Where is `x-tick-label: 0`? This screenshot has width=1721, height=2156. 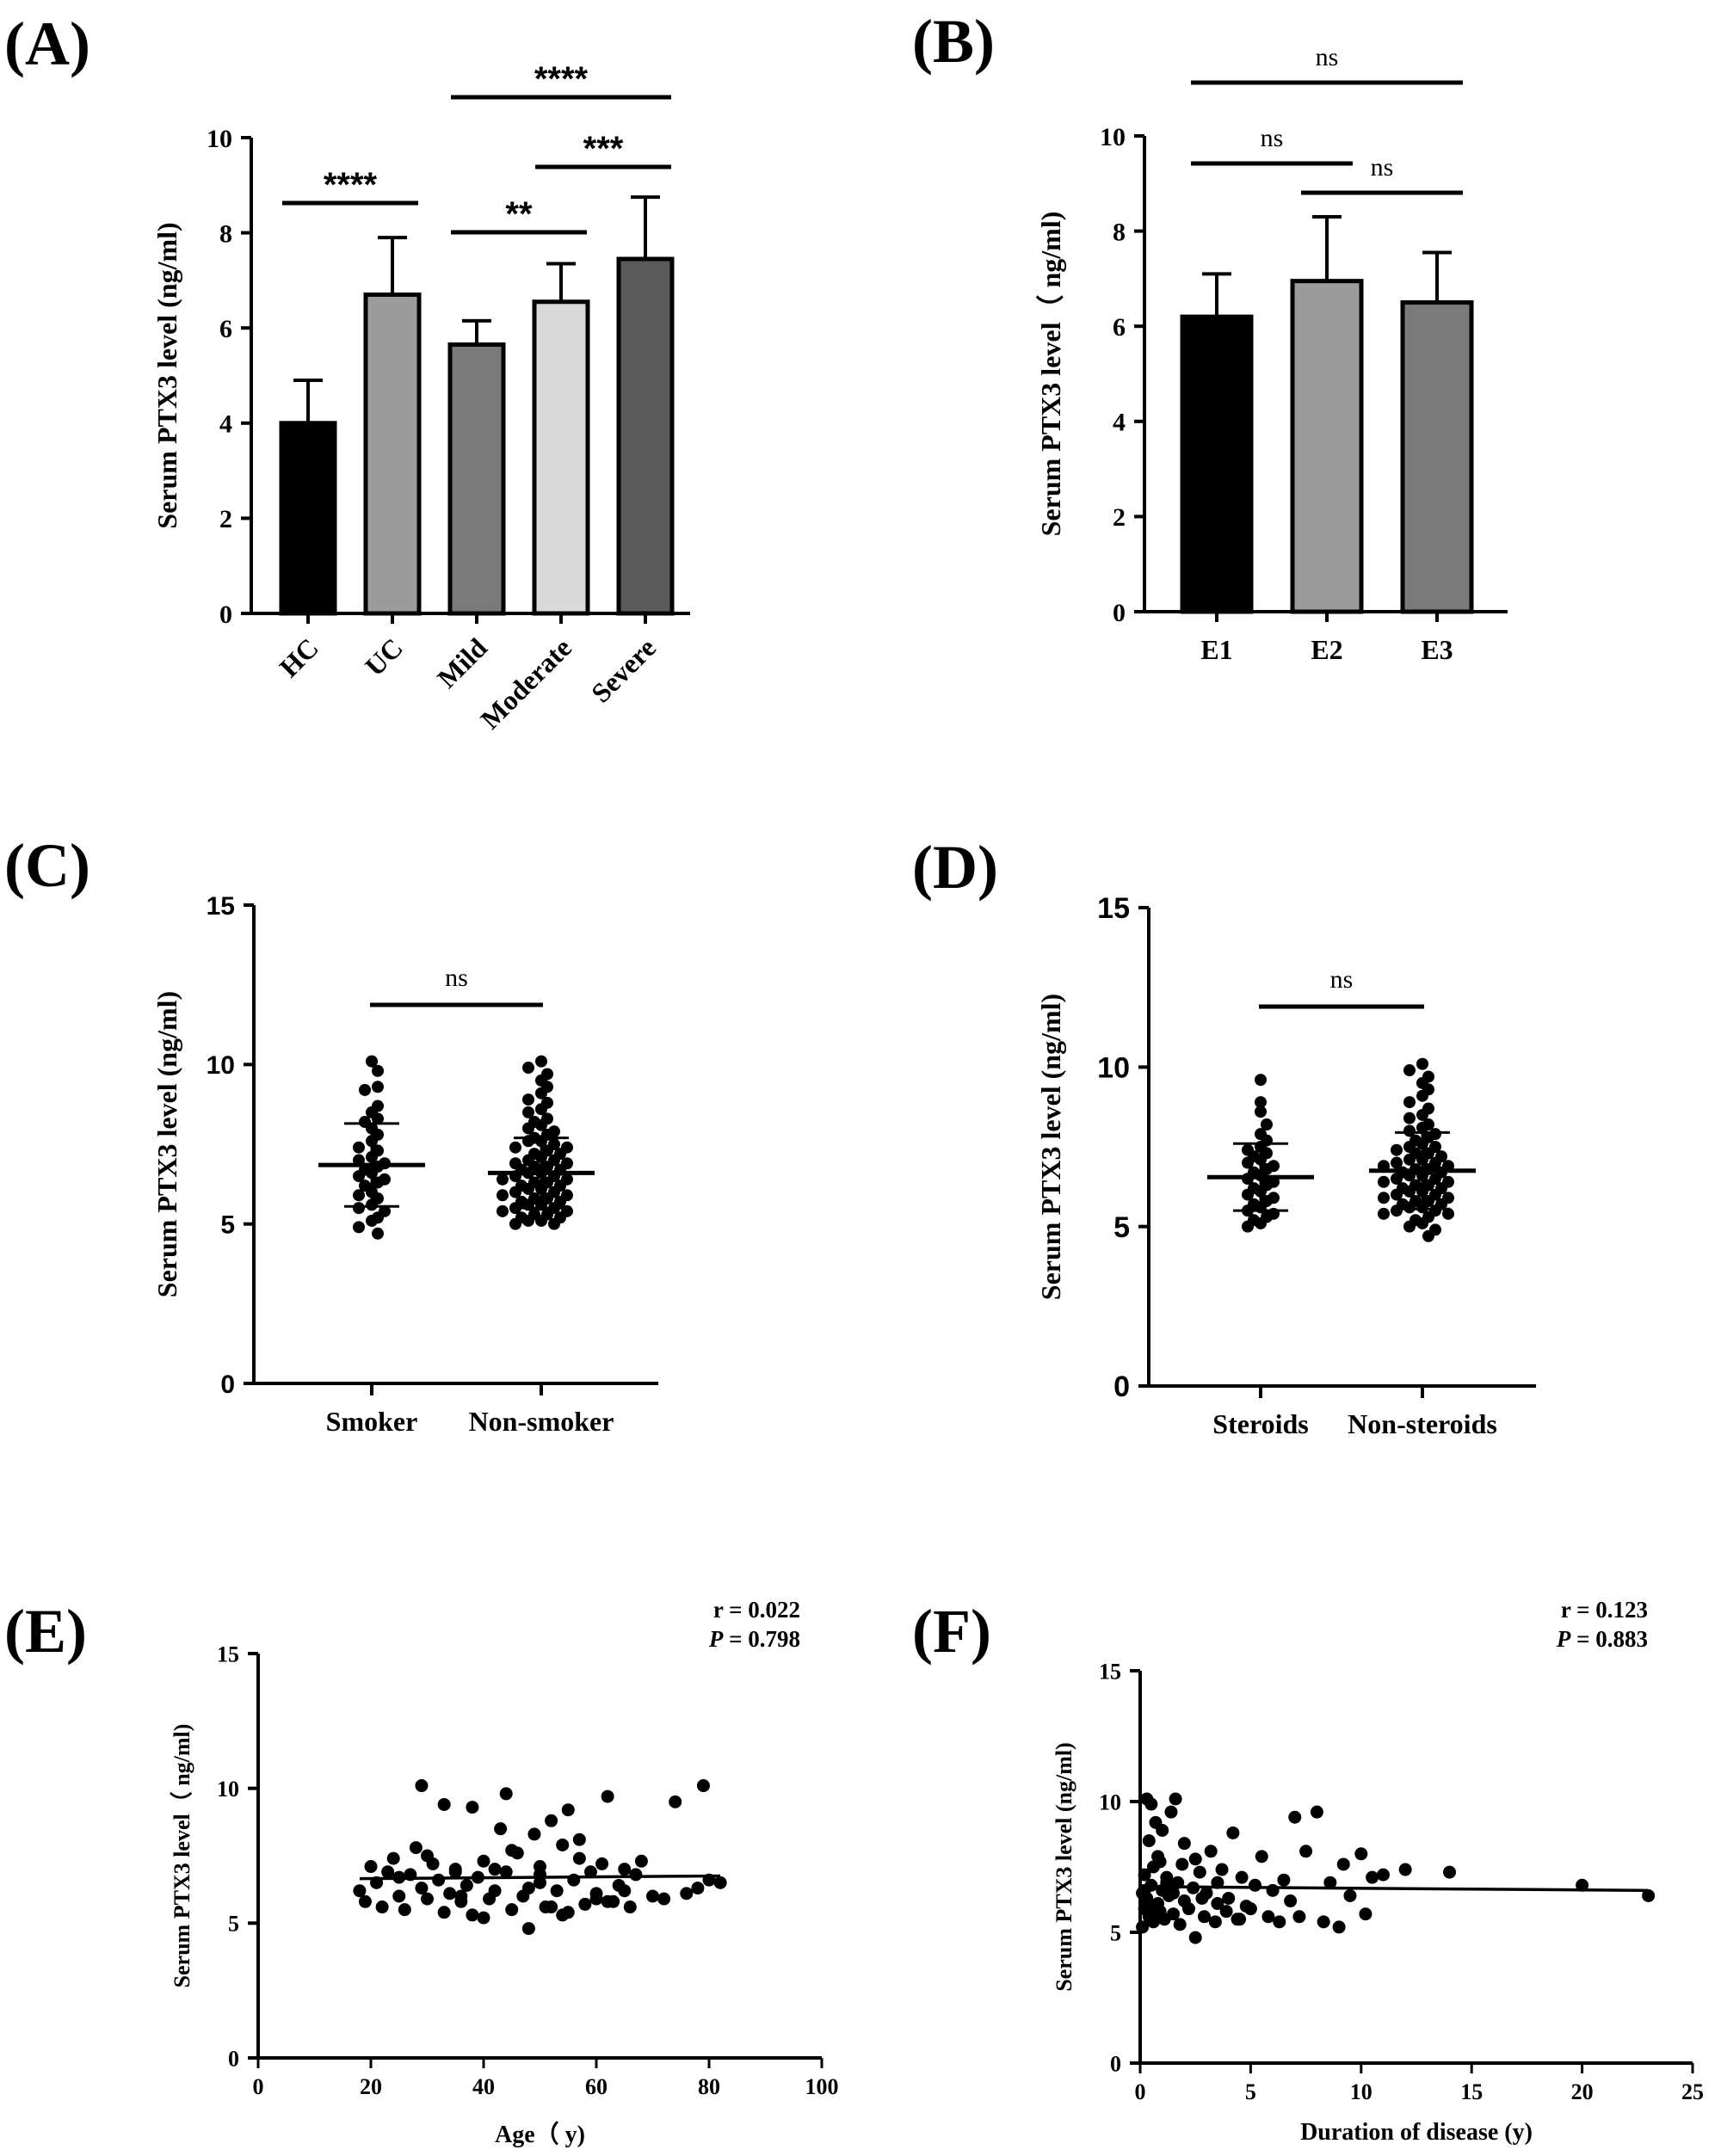 x-tick-label: 0 is located at coordinates (258, 2086).